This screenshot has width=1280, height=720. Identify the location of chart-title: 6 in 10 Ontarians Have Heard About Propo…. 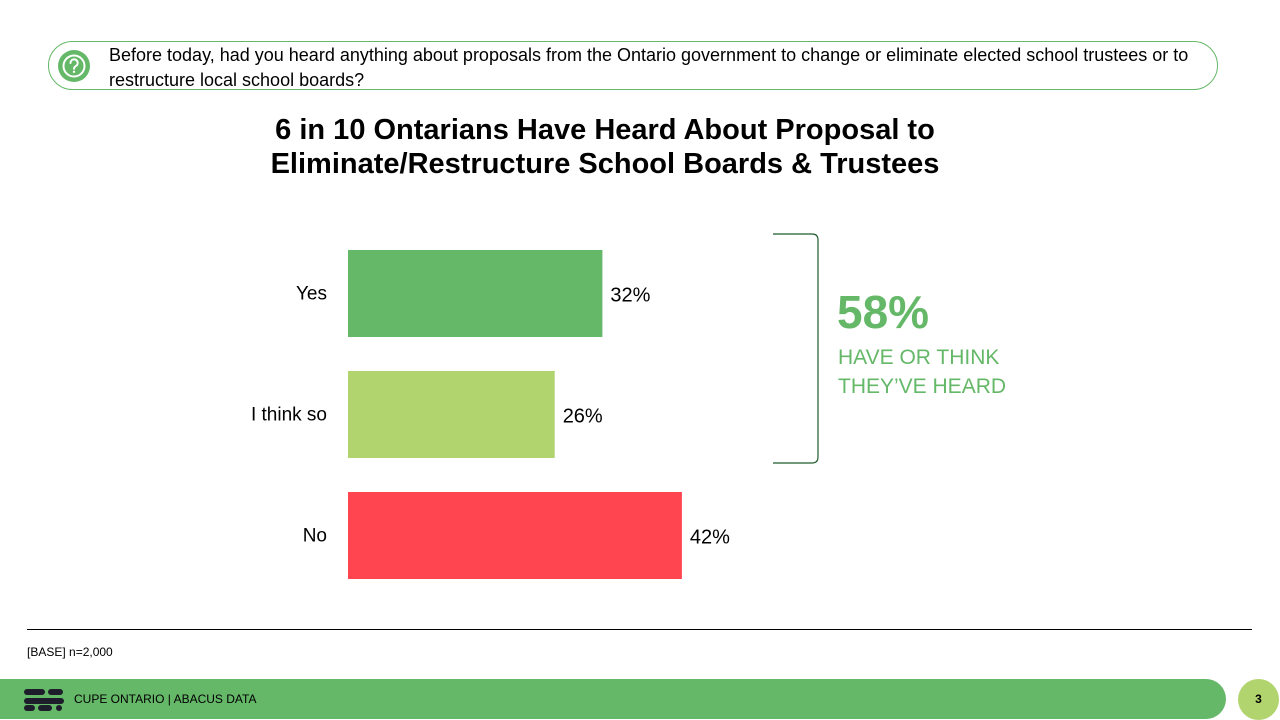
(605, 147).